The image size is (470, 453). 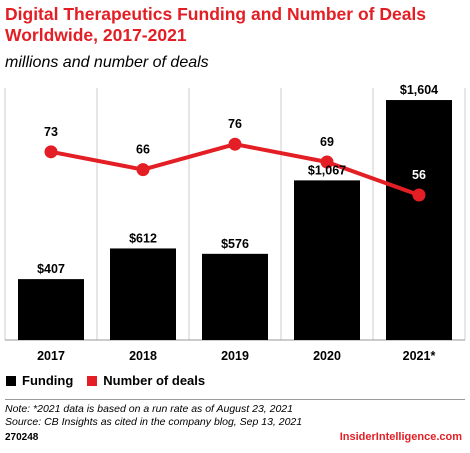 What do you see at coordinates (22, 437) in the screenshot?
I see `chart-id: 270248` at bounding box center [22, 437].